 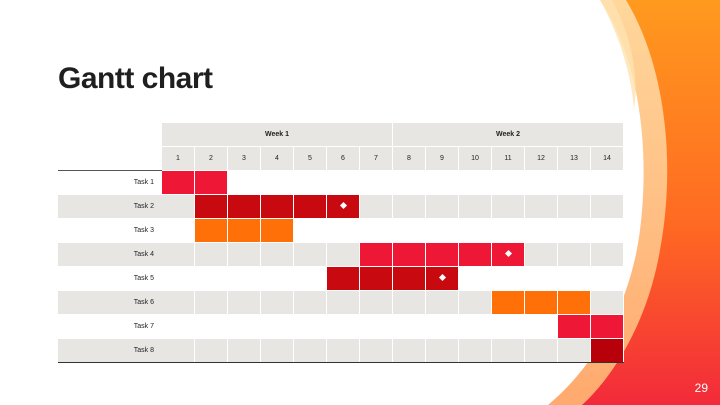 What do you see at coordinates (409, 158) in the screenshot?
I see `day-number: 8` at bounding box center [409, 158].